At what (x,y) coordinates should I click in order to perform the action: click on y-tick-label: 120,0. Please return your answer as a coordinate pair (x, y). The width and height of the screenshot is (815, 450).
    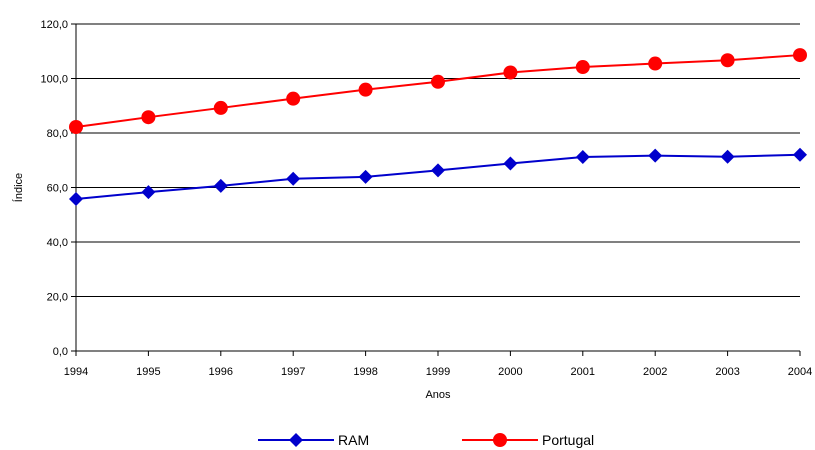
    Looking at the image, I should click on (54, 25).